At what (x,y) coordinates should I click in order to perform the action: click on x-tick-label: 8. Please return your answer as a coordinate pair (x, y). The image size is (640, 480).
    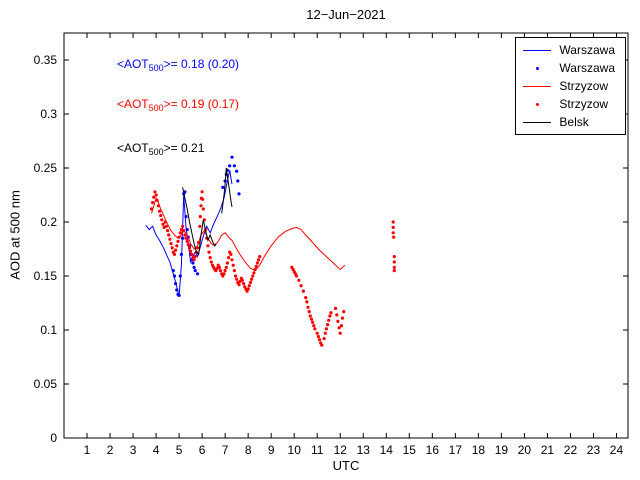
    Looking at the image, I should click on (248, 450).